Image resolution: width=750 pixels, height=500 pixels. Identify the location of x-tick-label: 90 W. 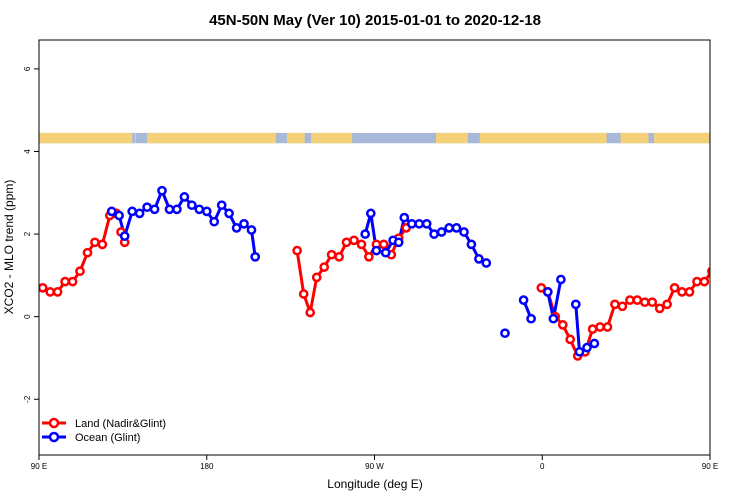
(374, 466).